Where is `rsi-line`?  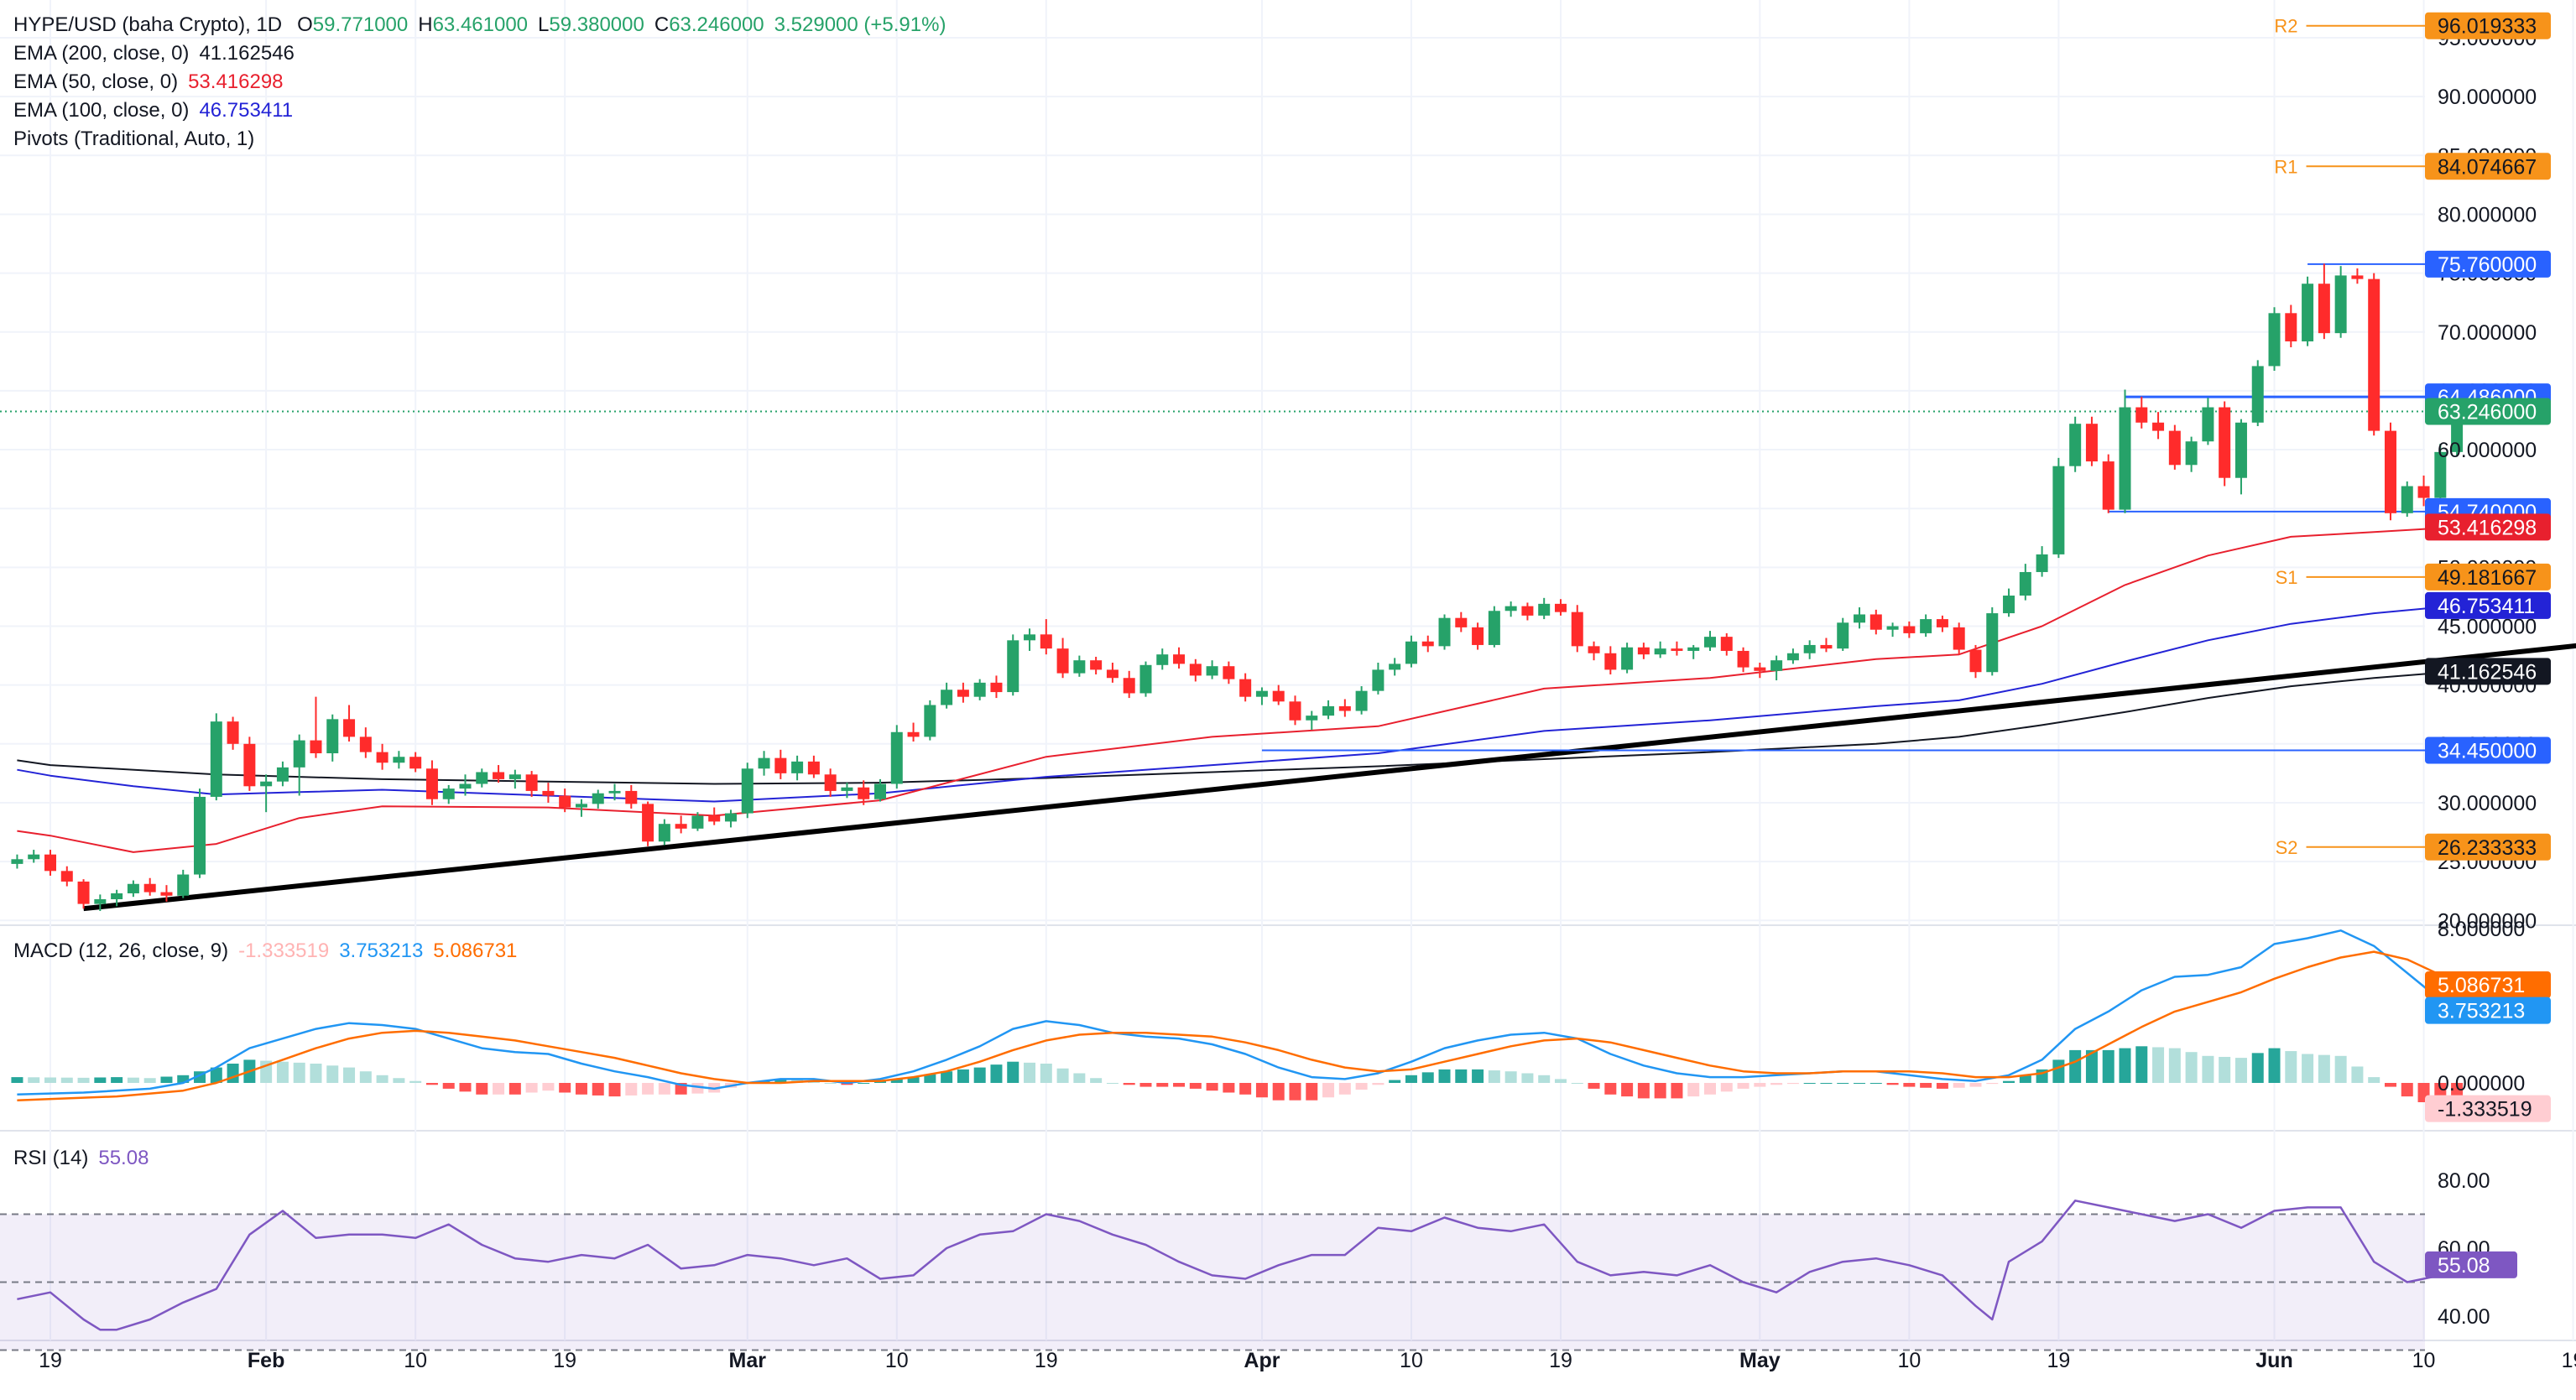
rsi-line is located at coordinates (1237, 1265).